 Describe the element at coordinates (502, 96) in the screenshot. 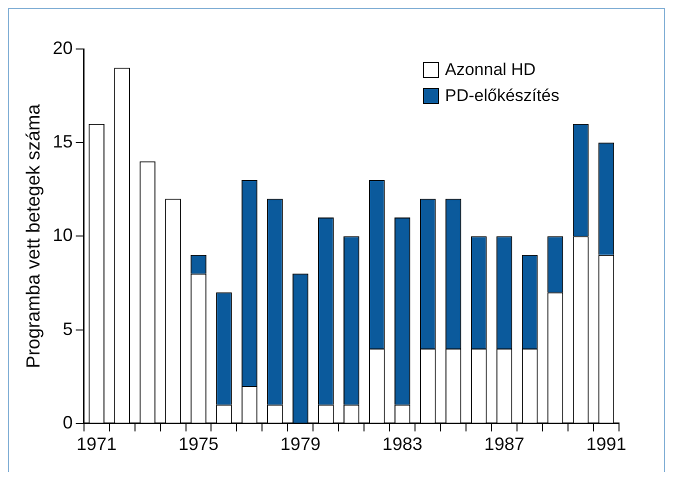

I see `legend-label: PD-előkészítés` at that location.